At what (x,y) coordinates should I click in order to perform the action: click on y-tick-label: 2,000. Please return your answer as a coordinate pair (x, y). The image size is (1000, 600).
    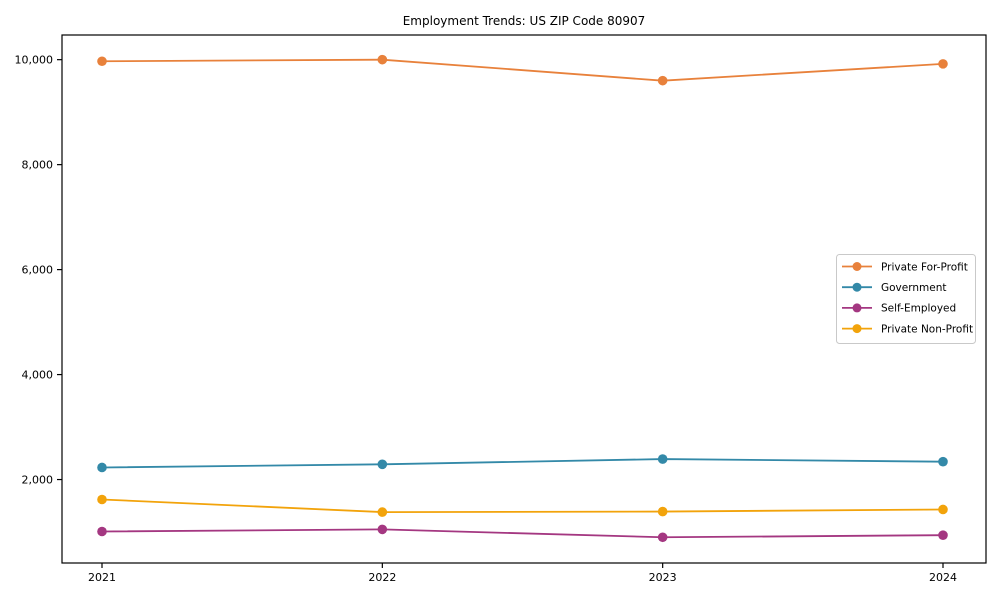
    Looking at the image, I should click on (38, 479).